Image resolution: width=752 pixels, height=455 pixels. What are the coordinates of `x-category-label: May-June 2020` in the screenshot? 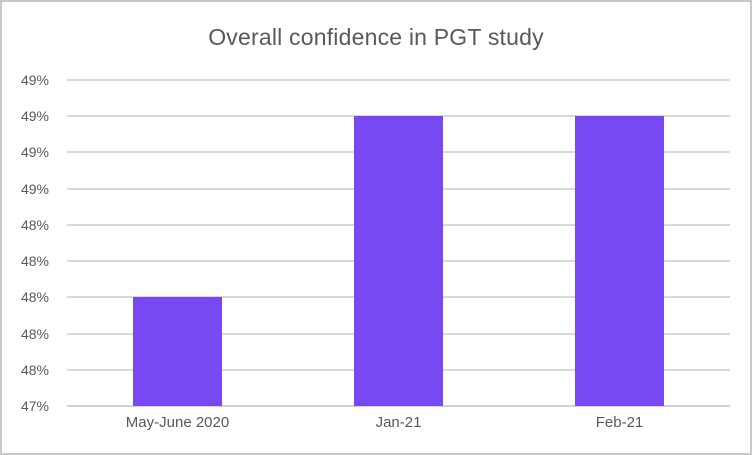 It's located at (177, 422).